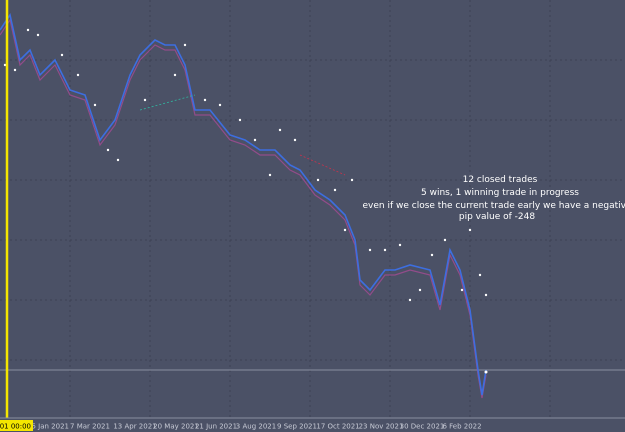 The height and width of the screenshot is (432, 625). Describe the element at coordinates (500, 193) in the screenshot. I see `annotation-line: 5 wins, 1 winning trade in progress` at that location.